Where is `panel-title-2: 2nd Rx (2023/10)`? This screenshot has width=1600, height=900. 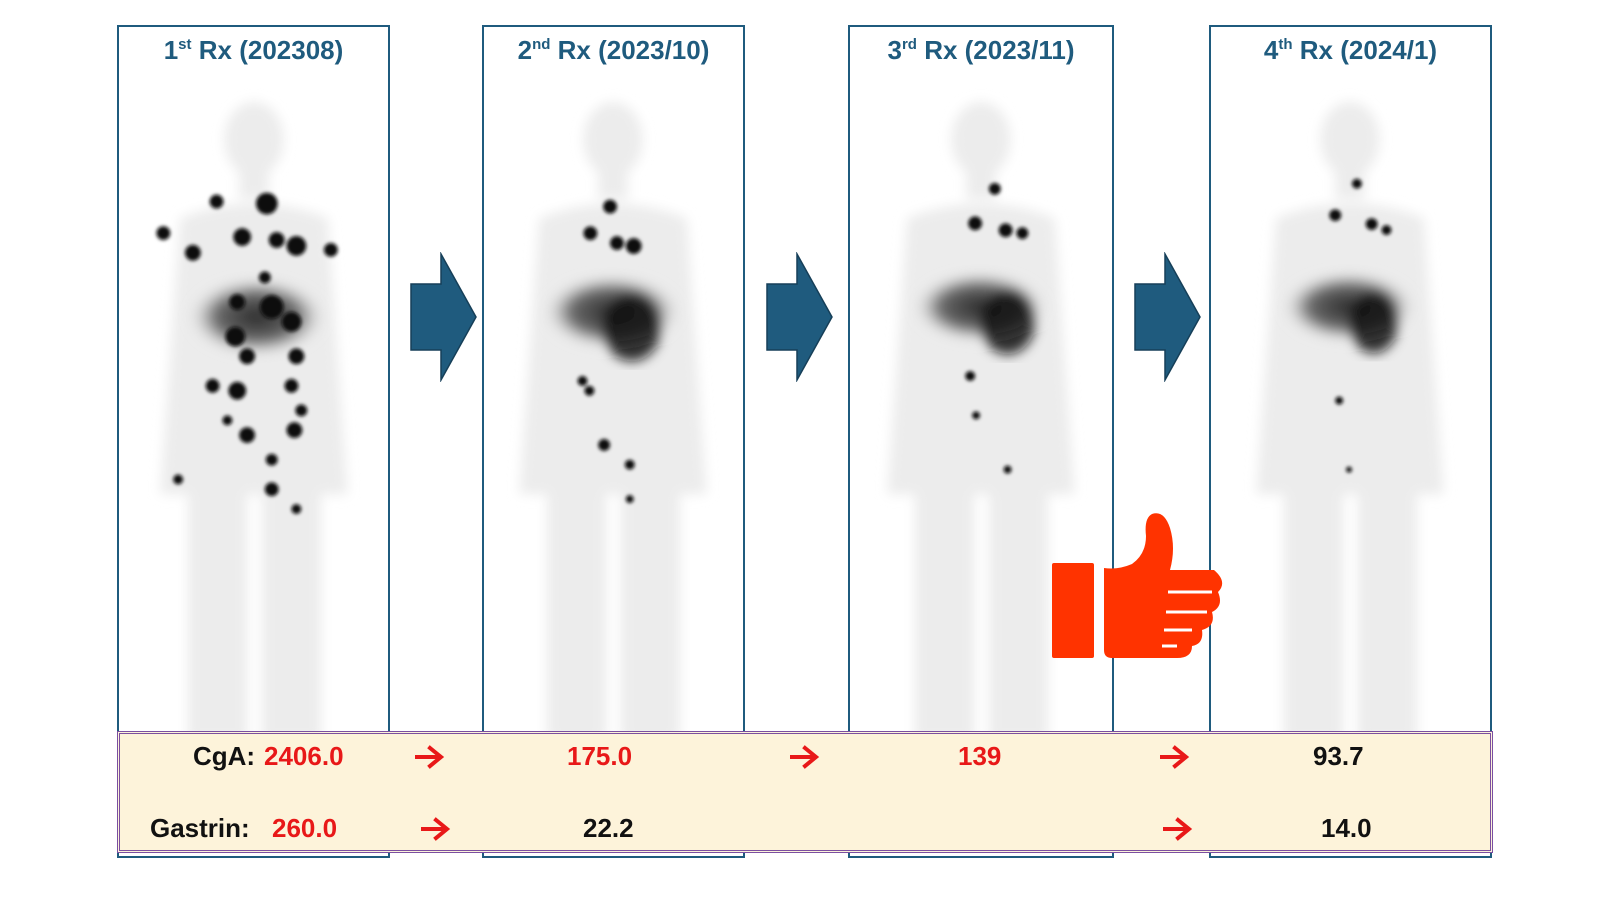
panel-title-2: 2nd Rx (2023/10) is located at coordinates (613, 50).